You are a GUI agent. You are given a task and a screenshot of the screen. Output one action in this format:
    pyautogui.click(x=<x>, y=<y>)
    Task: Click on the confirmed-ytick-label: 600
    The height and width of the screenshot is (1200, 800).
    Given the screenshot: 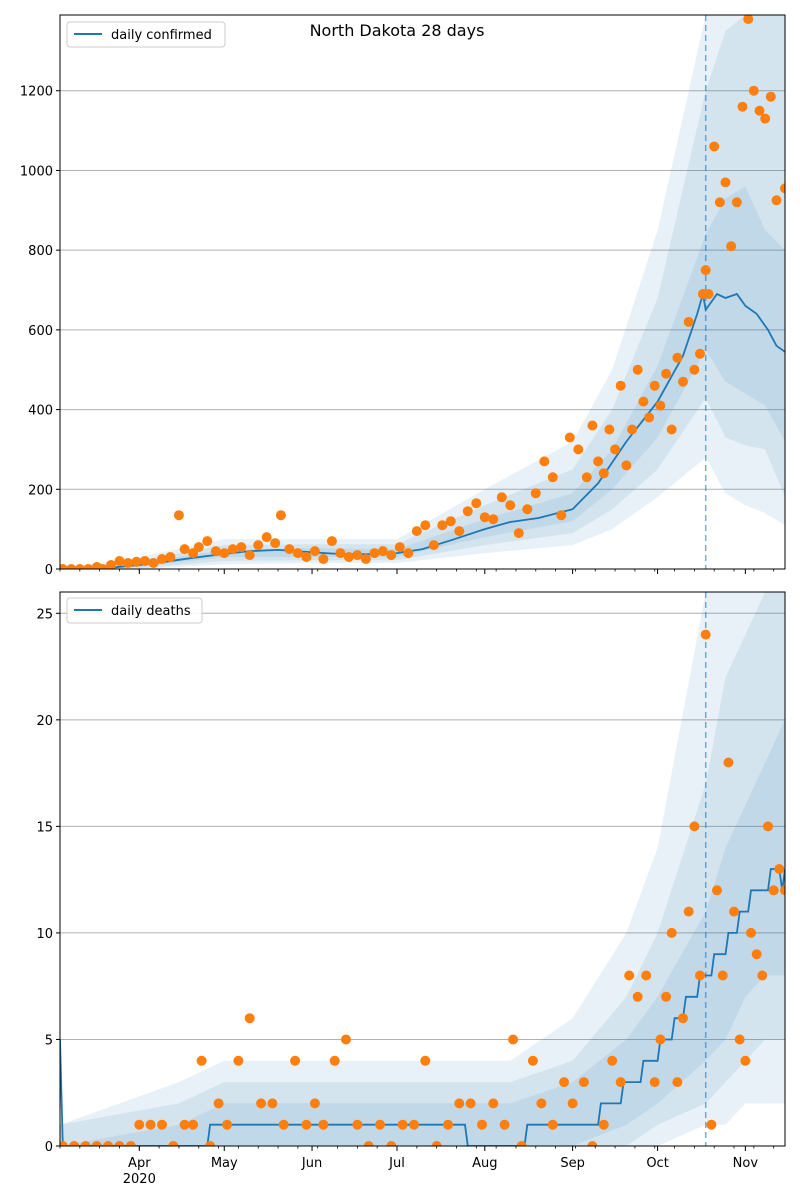 What is the action you would take?
    pyautogui.click(x=40, y=331)
    